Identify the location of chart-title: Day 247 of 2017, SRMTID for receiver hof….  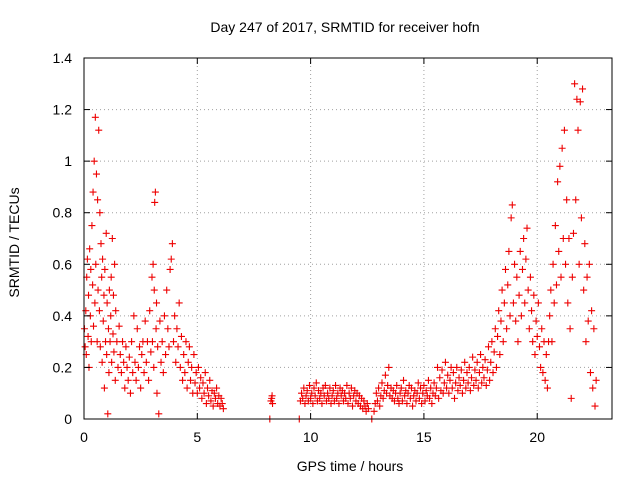
(344, 27).